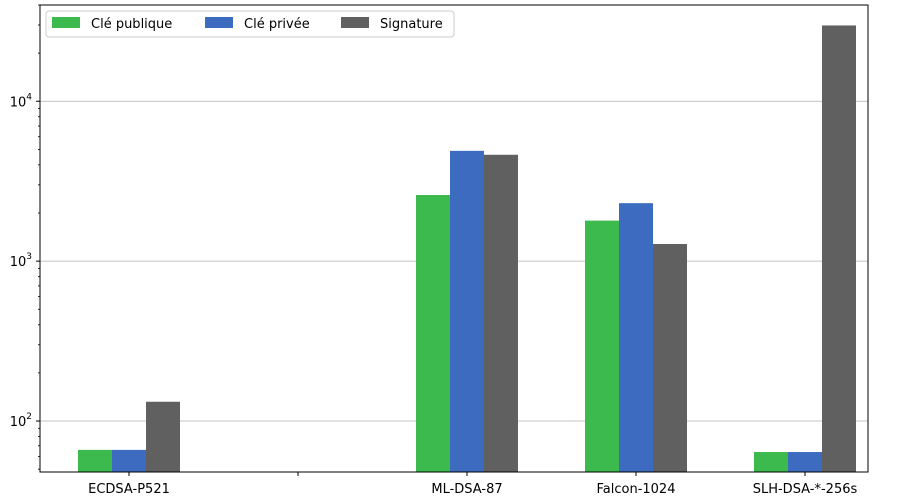 The height and width of the screenshot is (500, 900). I want to click on x-tick-label: Falcon-1024, so click(636, 489).